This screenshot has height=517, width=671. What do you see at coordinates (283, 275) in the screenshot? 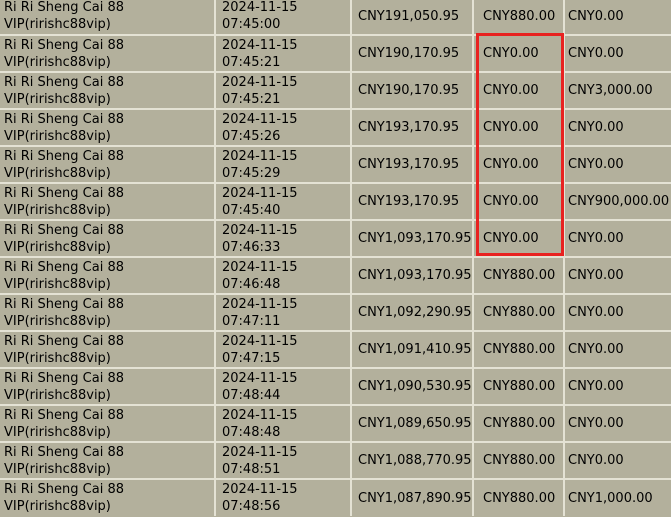
I see `datetime-cell: 2024-11-15 07:46:48` at bounding box center [283, 275].